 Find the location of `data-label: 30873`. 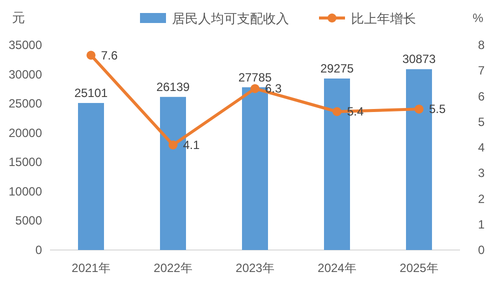

data-label: 30873 is located at coordinates (419, 59).